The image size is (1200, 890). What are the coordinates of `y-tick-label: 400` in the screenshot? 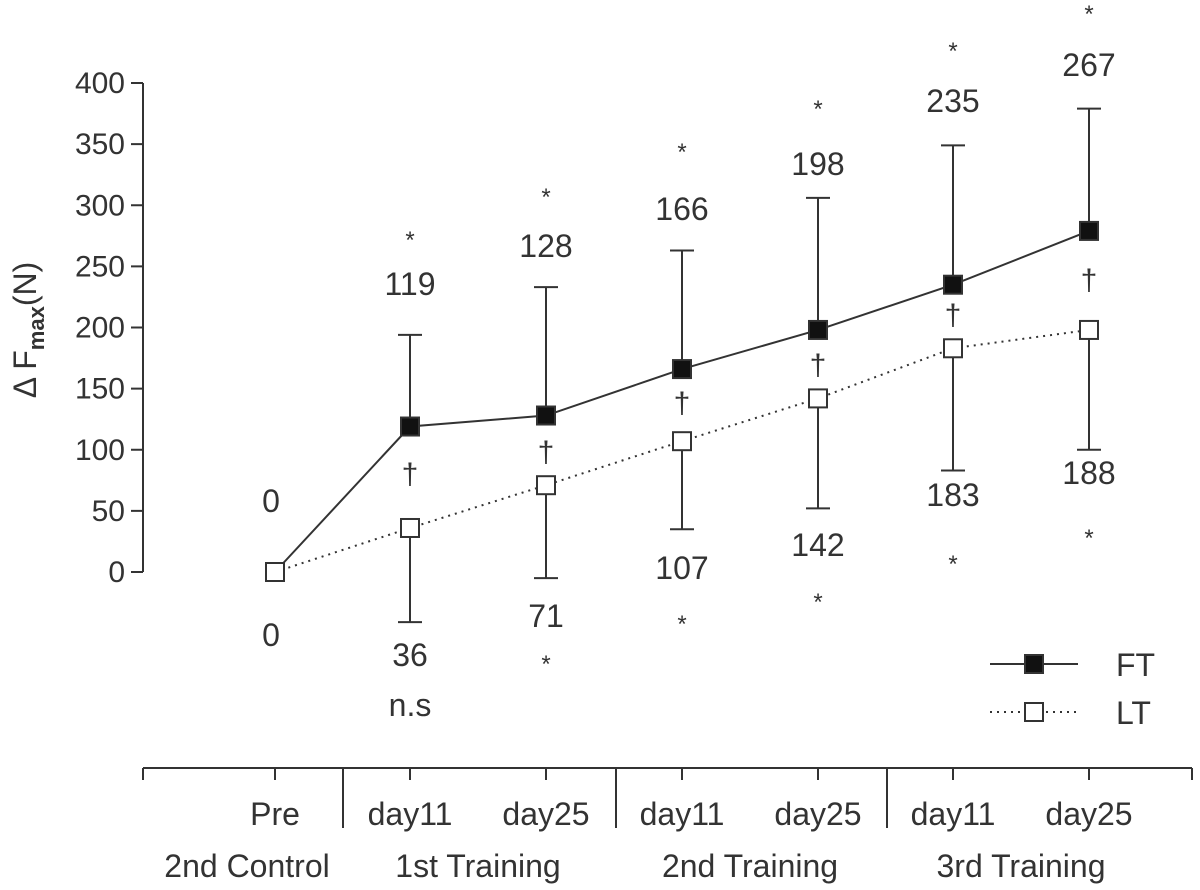 It's located at (100, 83).